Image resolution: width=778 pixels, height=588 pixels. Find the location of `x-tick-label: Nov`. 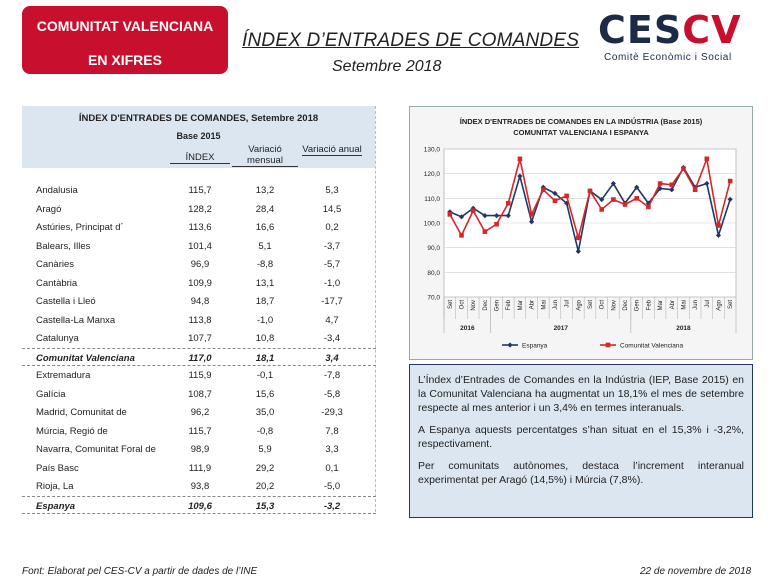

x-tick-label: Nov is located at coordinates (614, 305).